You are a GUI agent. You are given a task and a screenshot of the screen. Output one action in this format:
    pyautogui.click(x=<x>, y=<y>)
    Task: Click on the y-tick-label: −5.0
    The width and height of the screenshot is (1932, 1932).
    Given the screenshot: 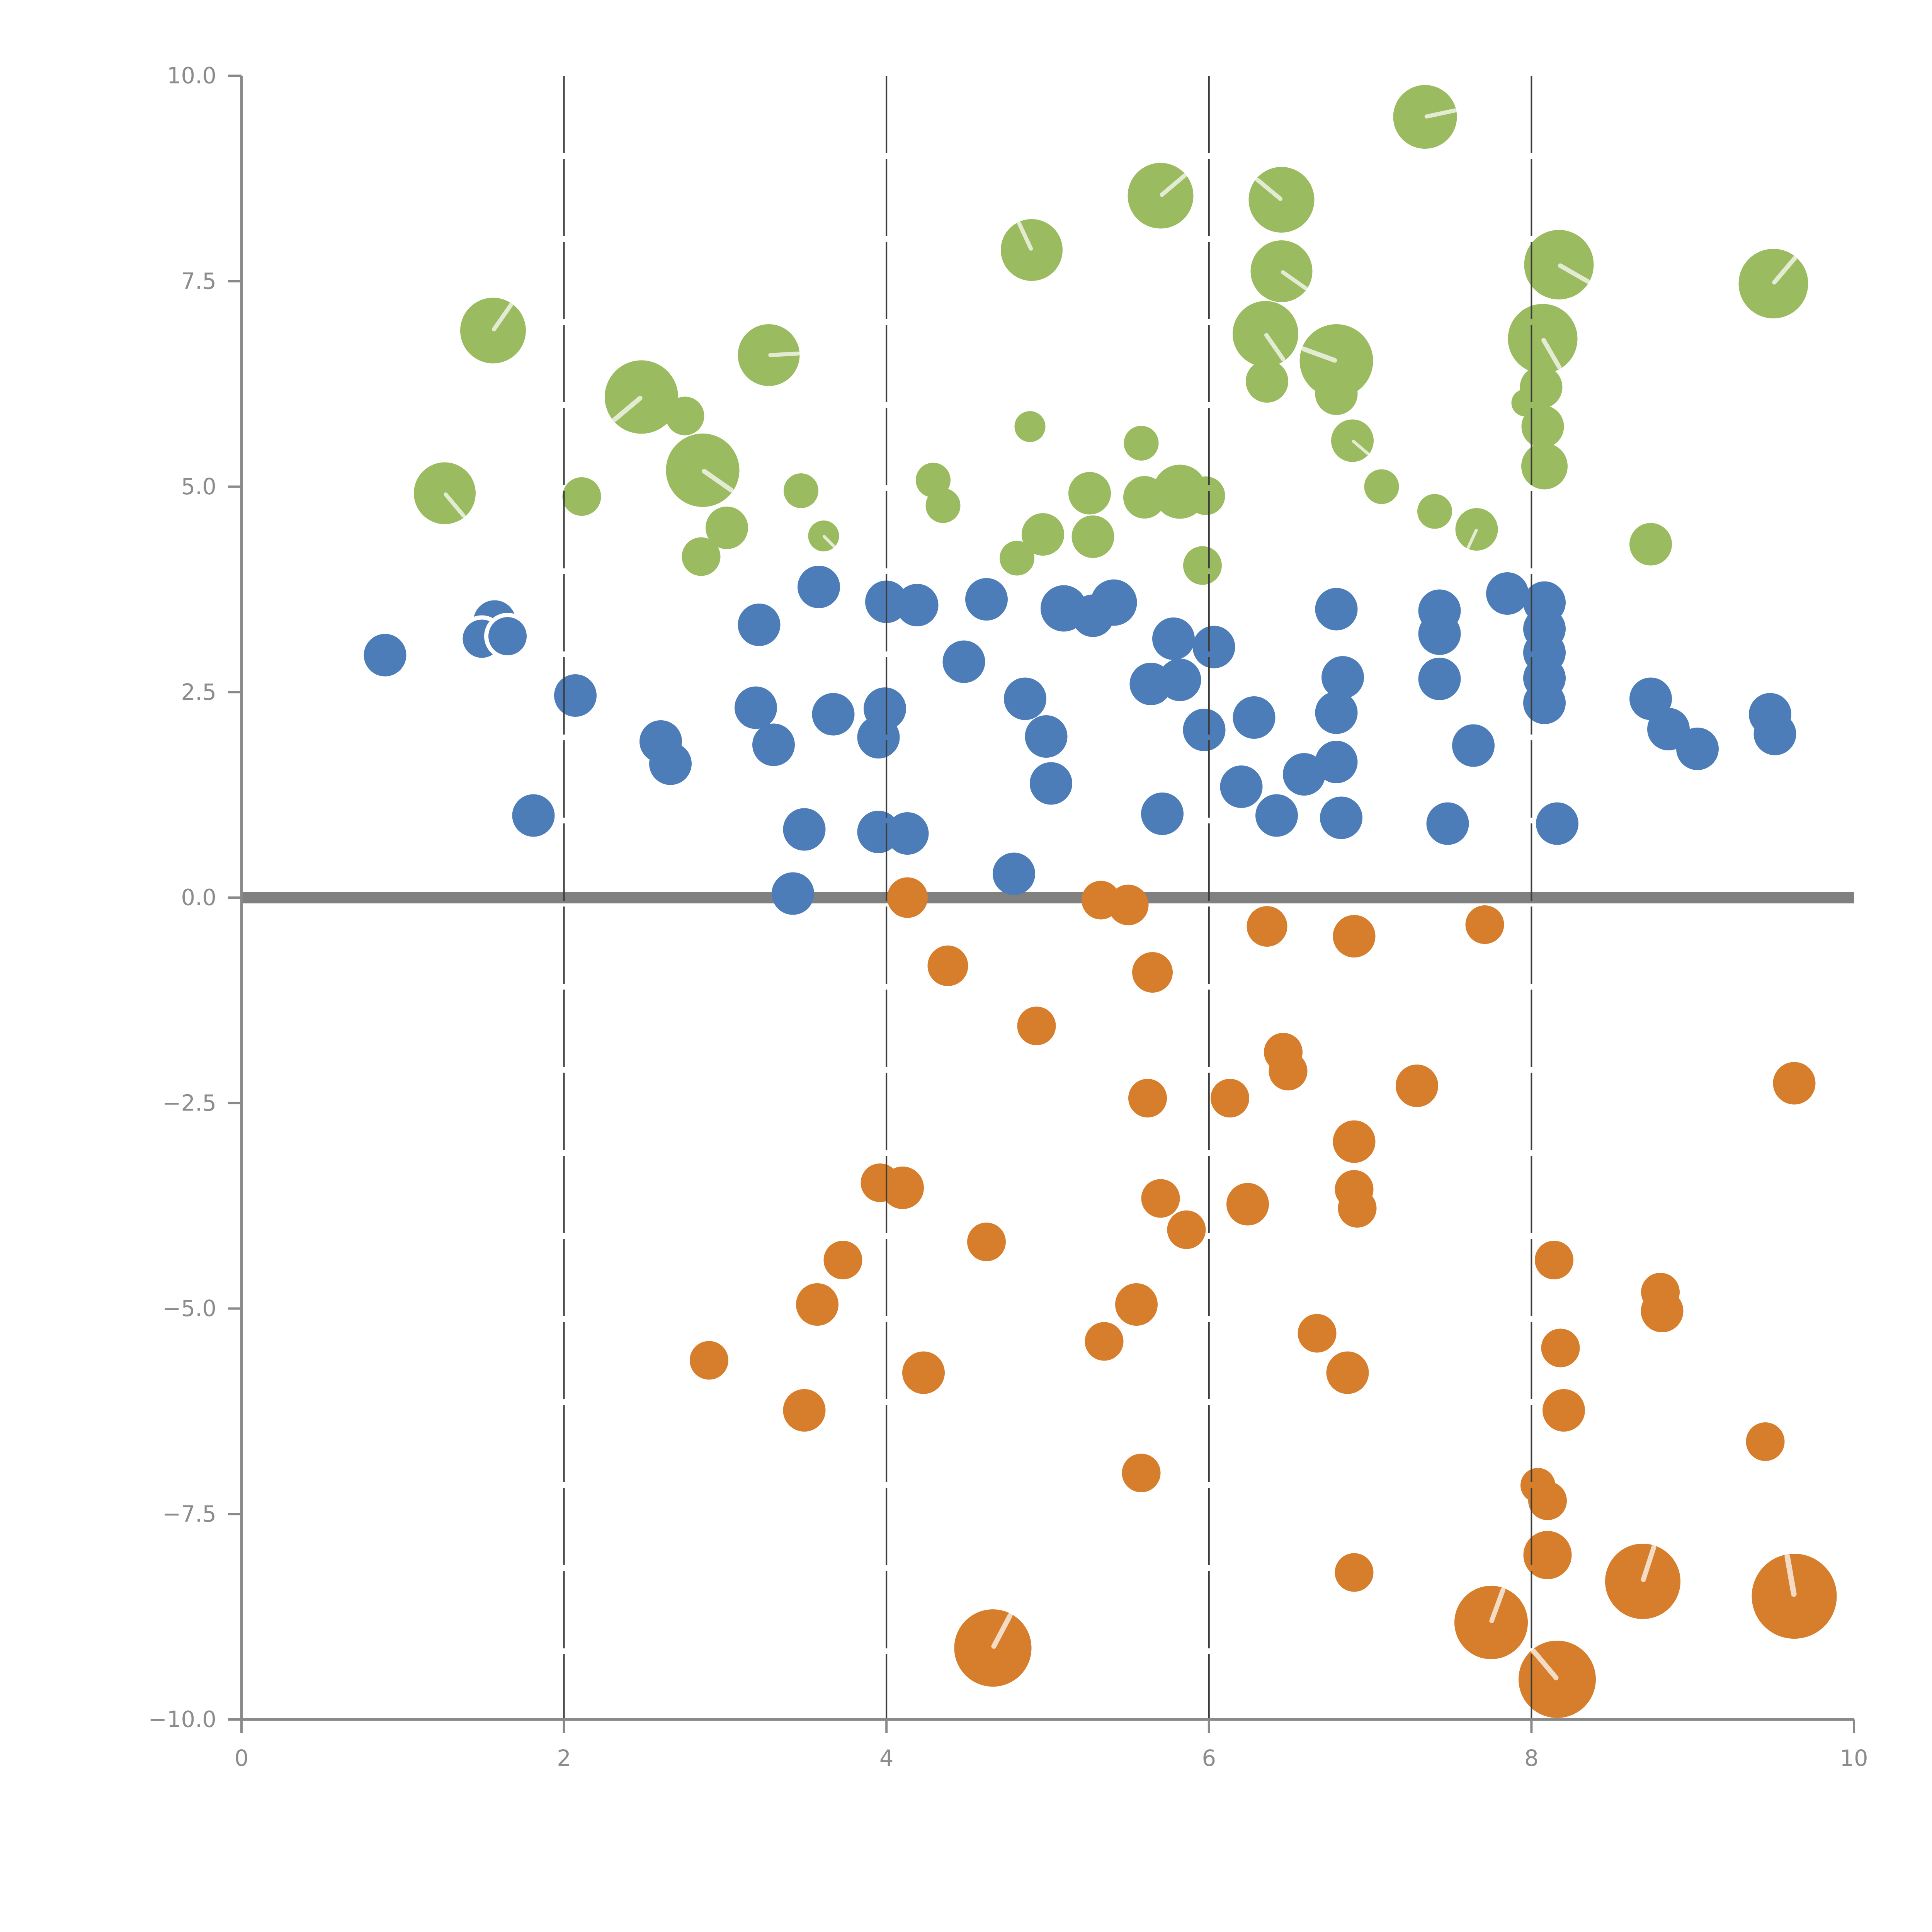 What is the action you would take?
    pyautogui.click(x=189, y=1308)
    